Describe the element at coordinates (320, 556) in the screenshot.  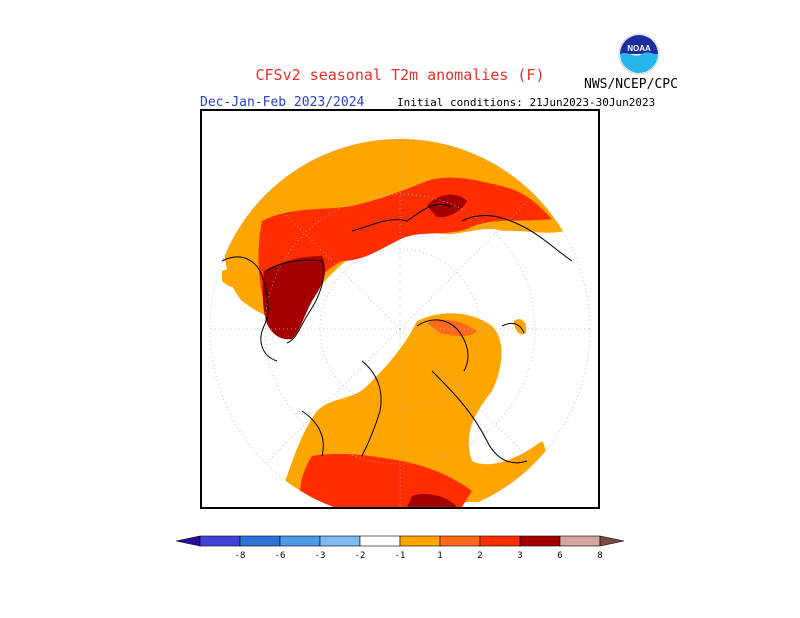
I see `colorbar-tick-label: -3` at that location.